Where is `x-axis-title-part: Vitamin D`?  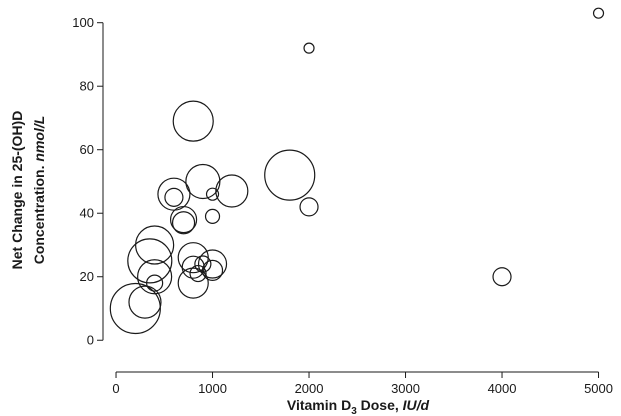 x-axis-title-part: Vitamin D is located at coordinates (319, 405).